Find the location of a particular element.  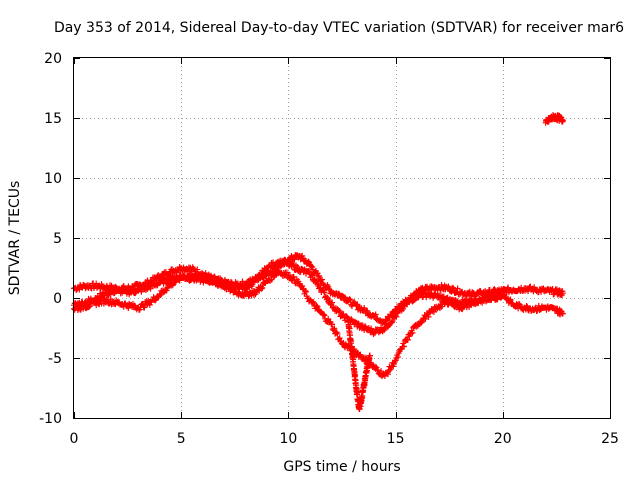

y-axis-label: SDTVAR / TECUs is located at coordinates (15, 238).